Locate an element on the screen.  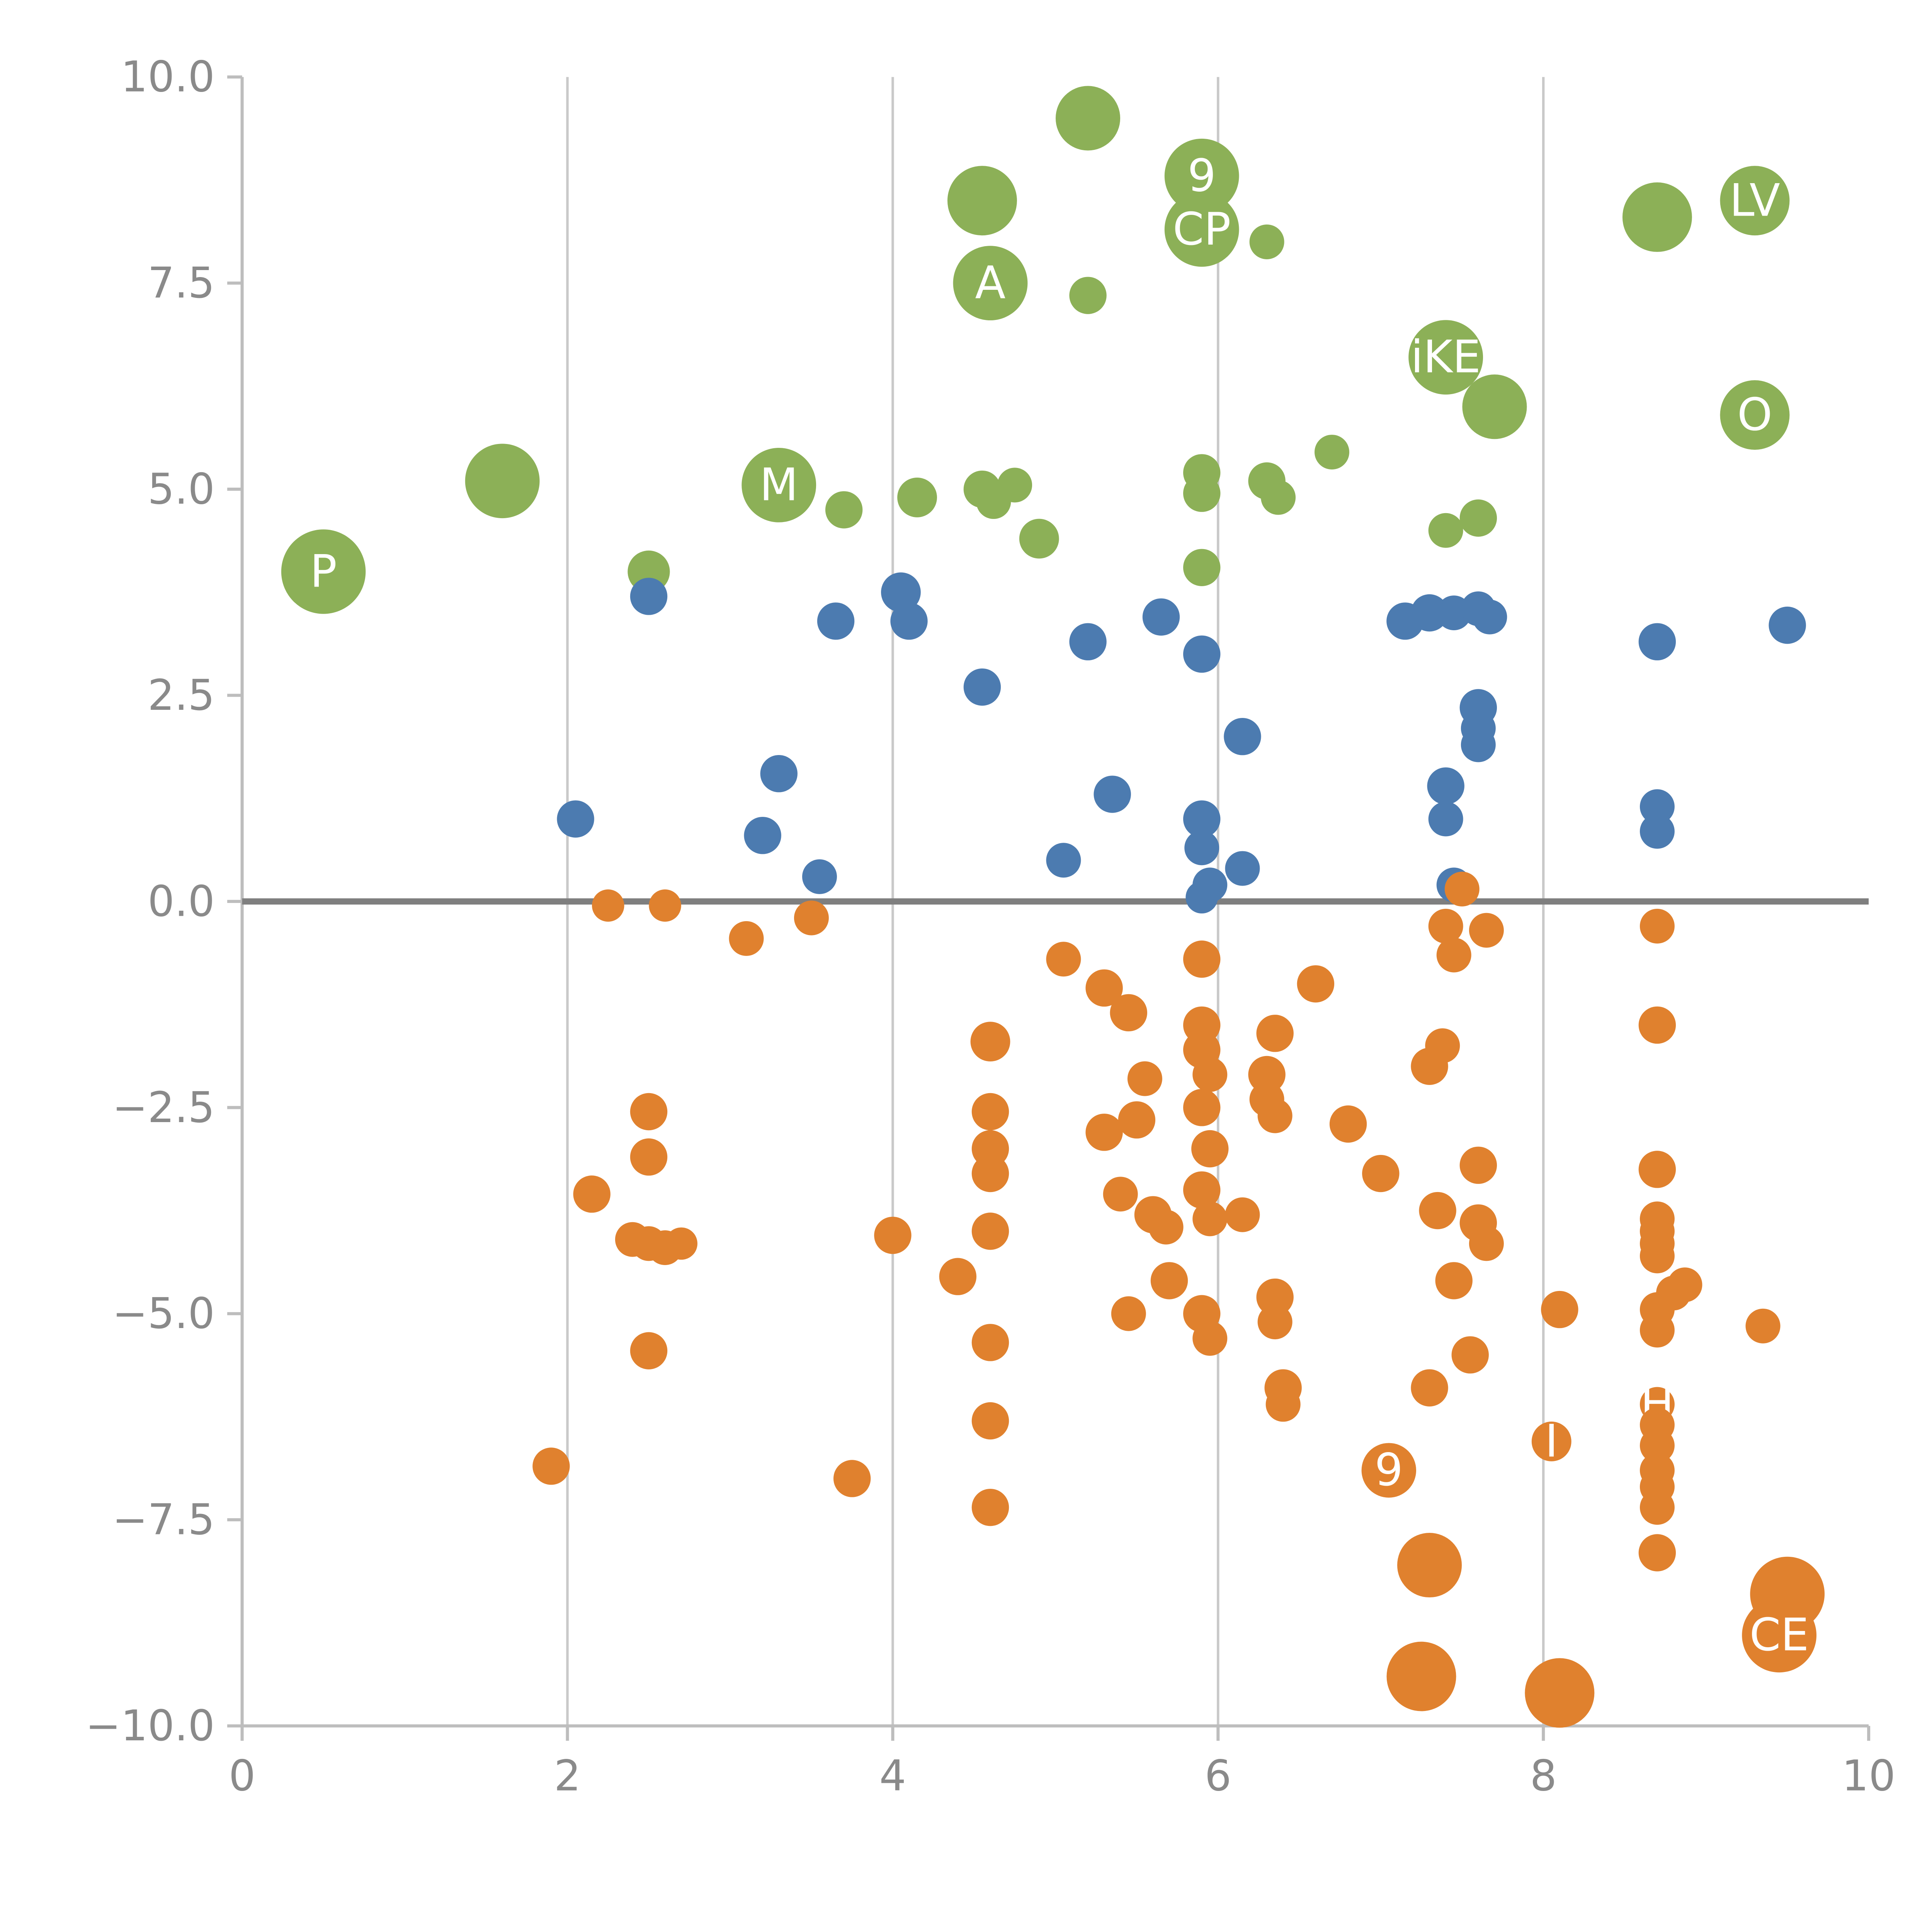
data-point-label: CE is located at coordinates (1780, 1635).